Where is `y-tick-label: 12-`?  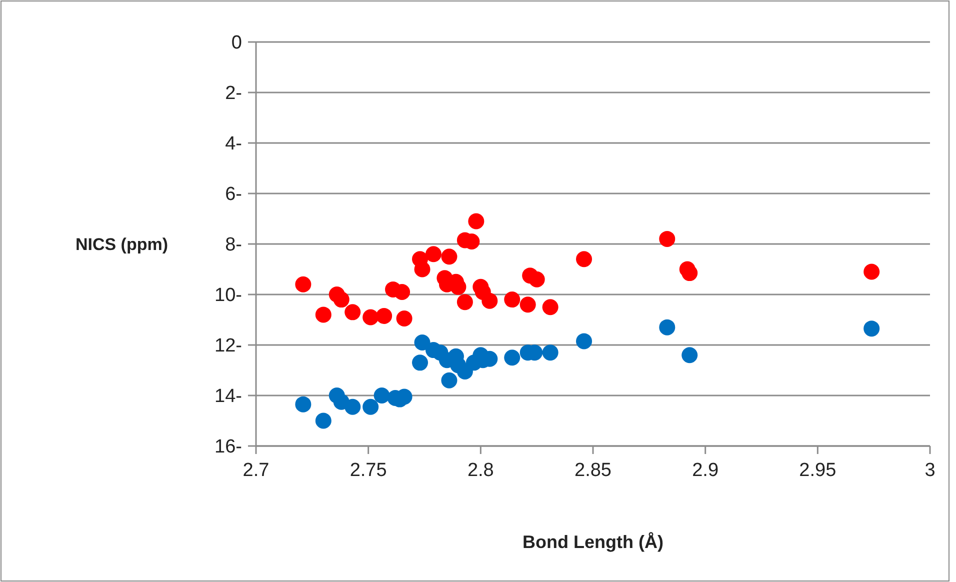 y-tick-label: 12- is located at coordinates (228, 346).